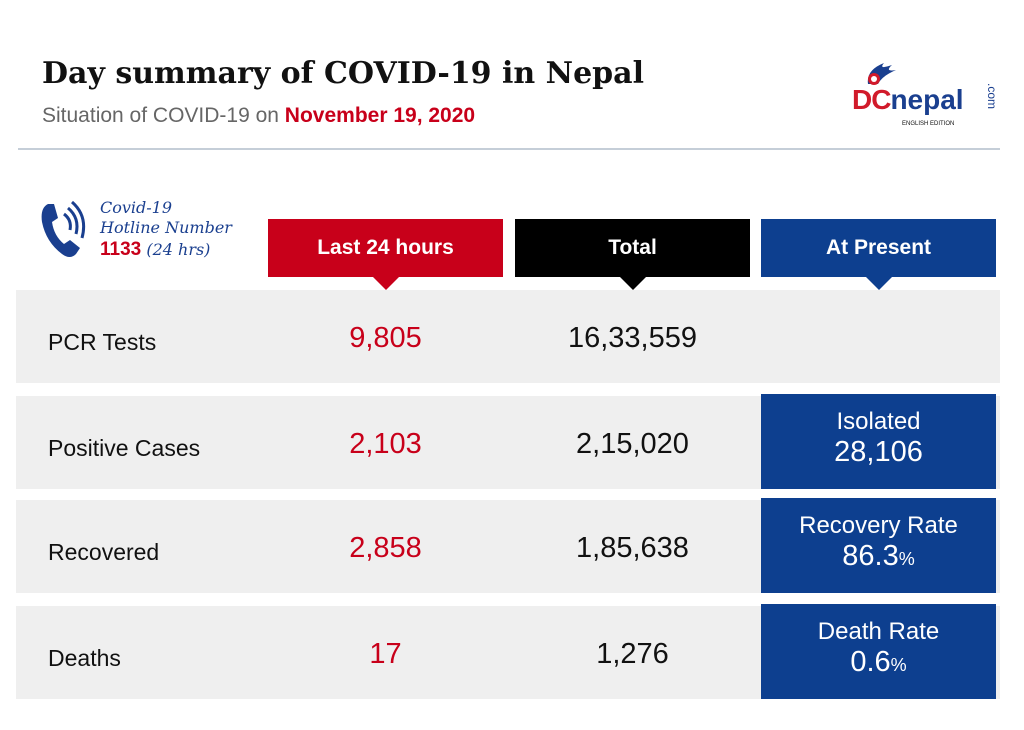 This screenshot has height=730, width=1024. I want to click on total-value: 1,85,638, so click(632, 547).